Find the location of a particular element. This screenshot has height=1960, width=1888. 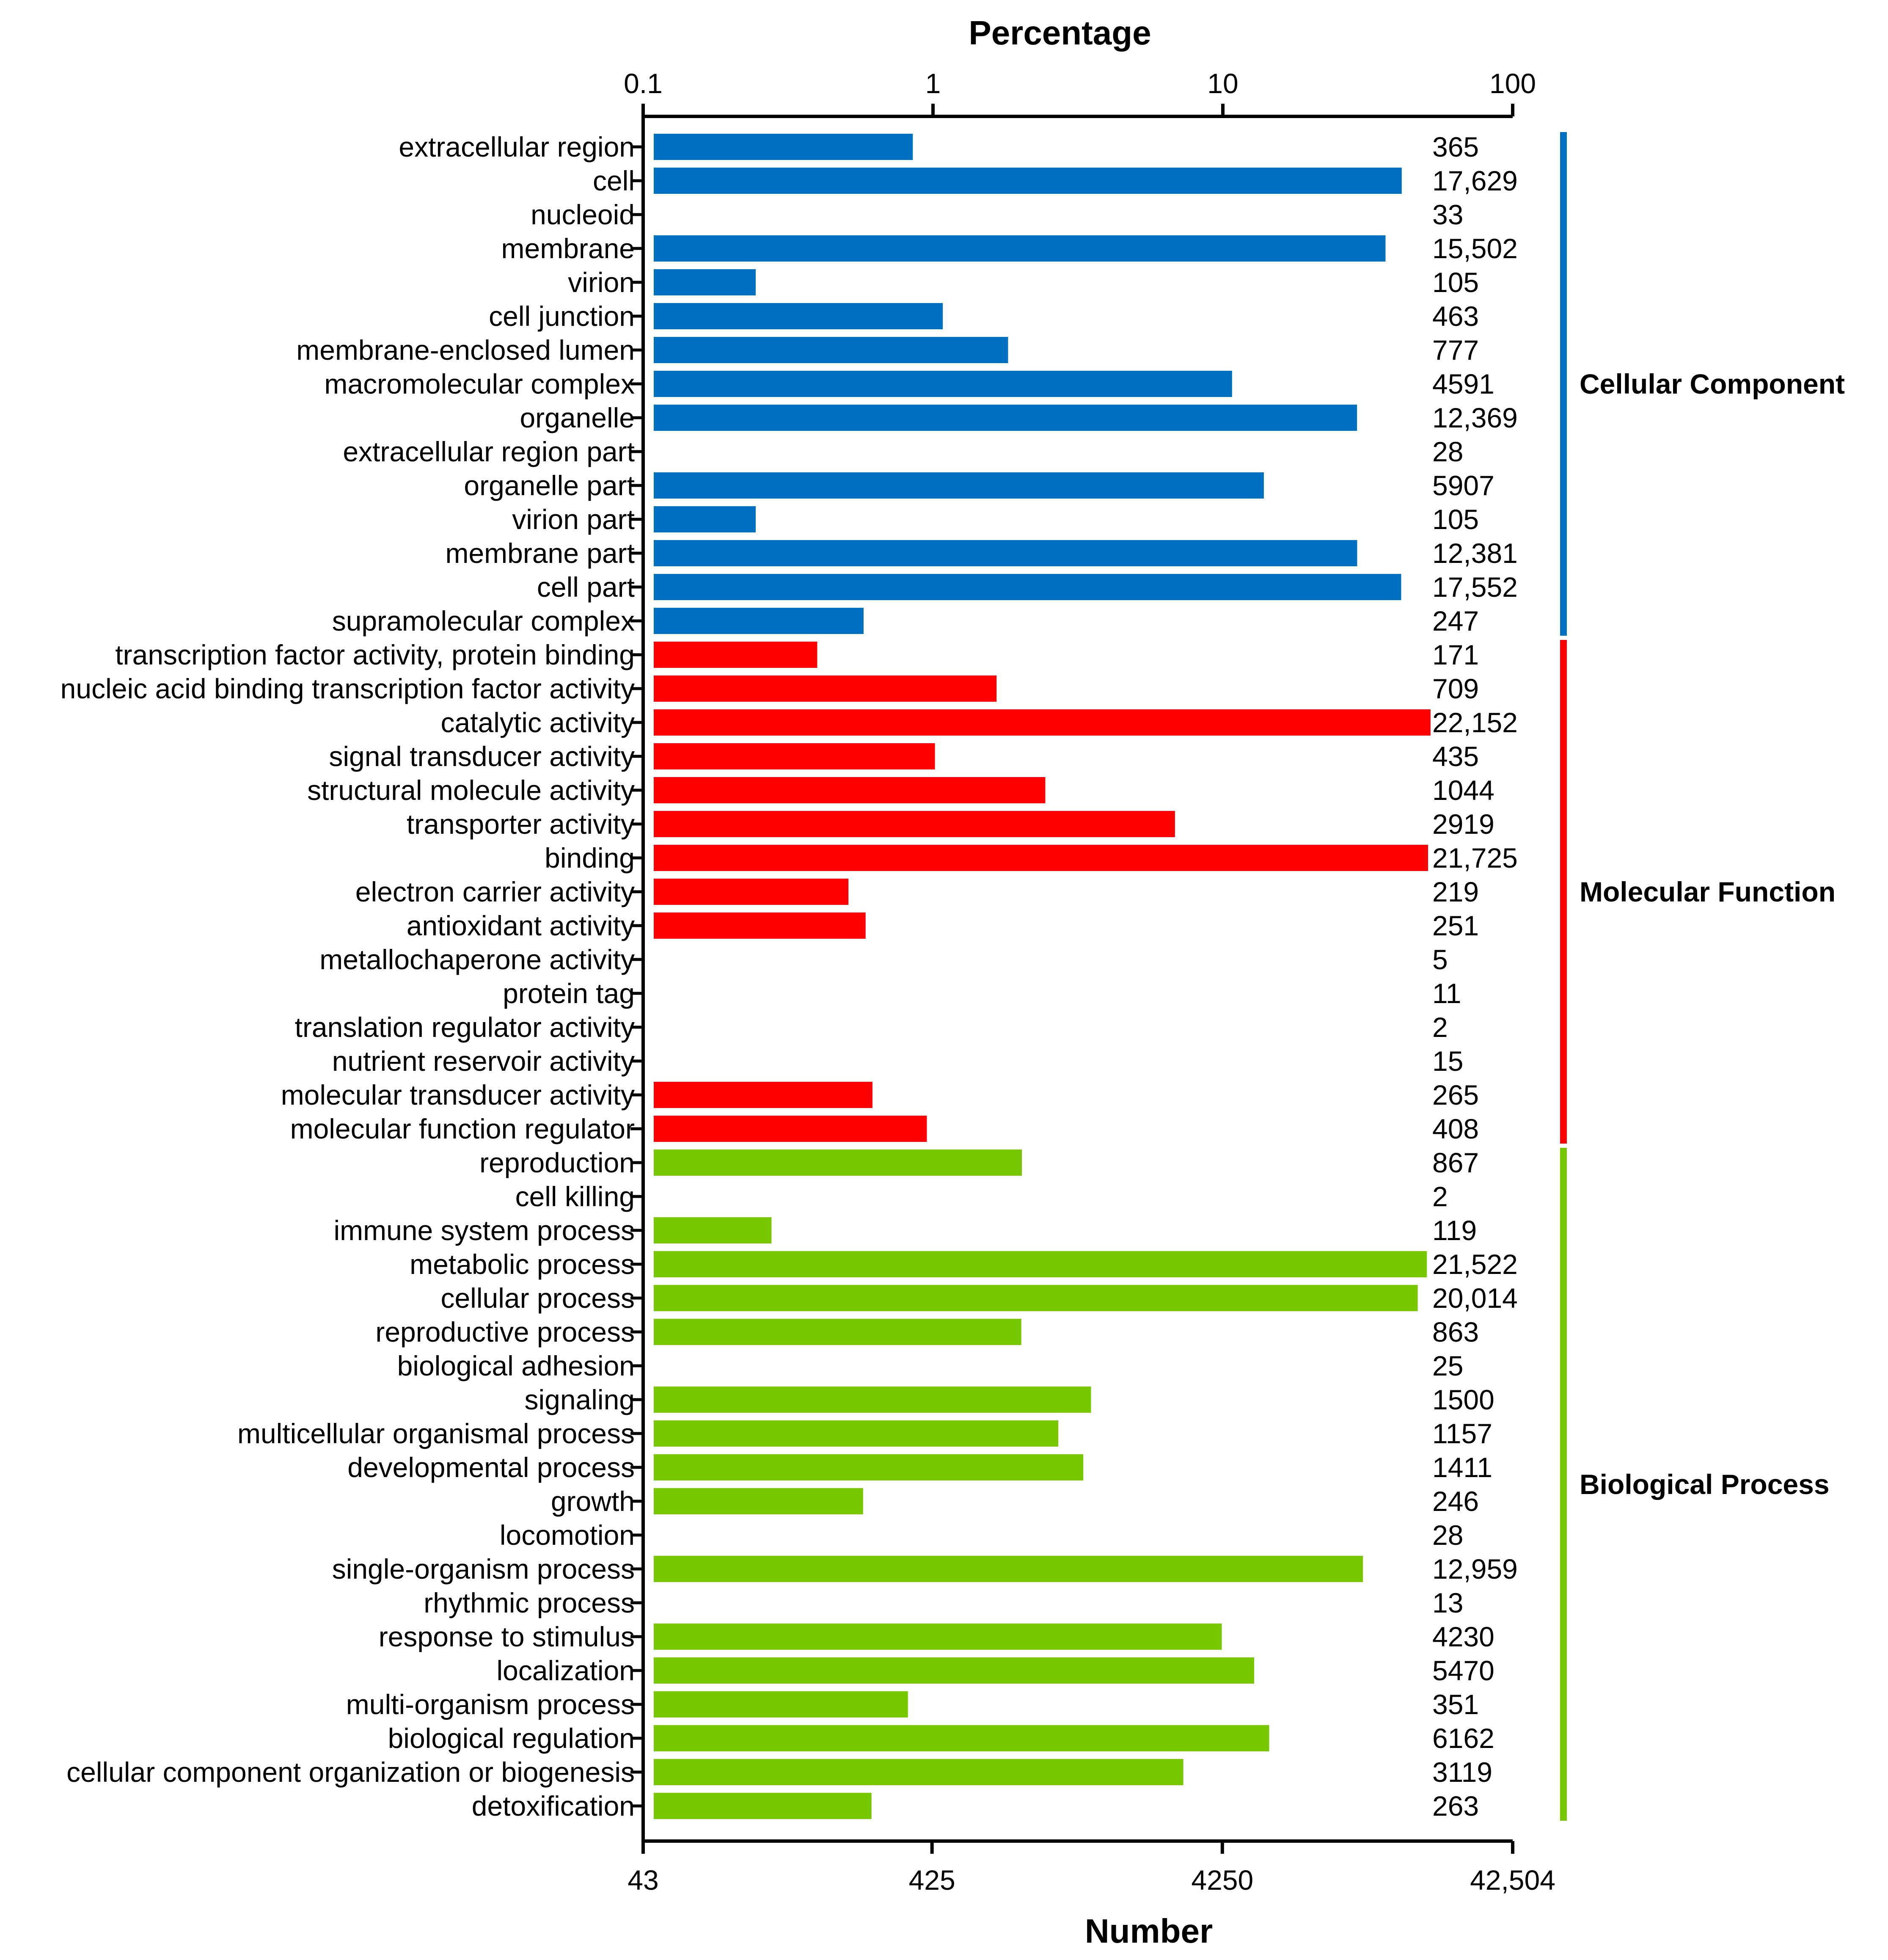

value-label: 33 is located at coordinates (1447, 214).